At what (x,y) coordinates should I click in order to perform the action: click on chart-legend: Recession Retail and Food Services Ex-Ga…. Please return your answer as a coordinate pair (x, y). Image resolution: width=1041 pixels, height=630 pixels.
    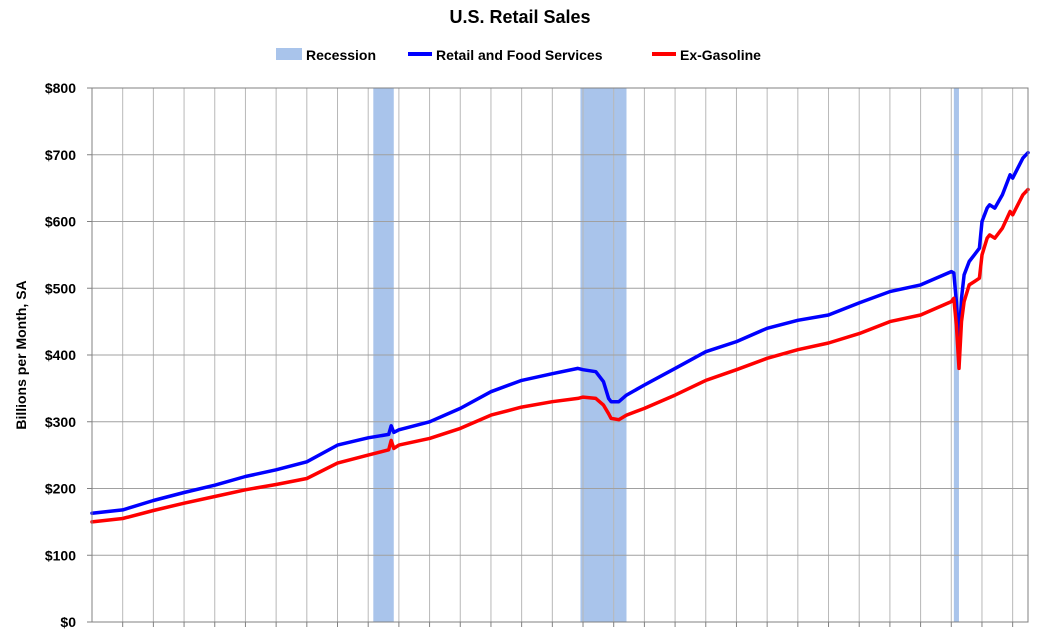
    Looking at the image, I should click on (518, 55).